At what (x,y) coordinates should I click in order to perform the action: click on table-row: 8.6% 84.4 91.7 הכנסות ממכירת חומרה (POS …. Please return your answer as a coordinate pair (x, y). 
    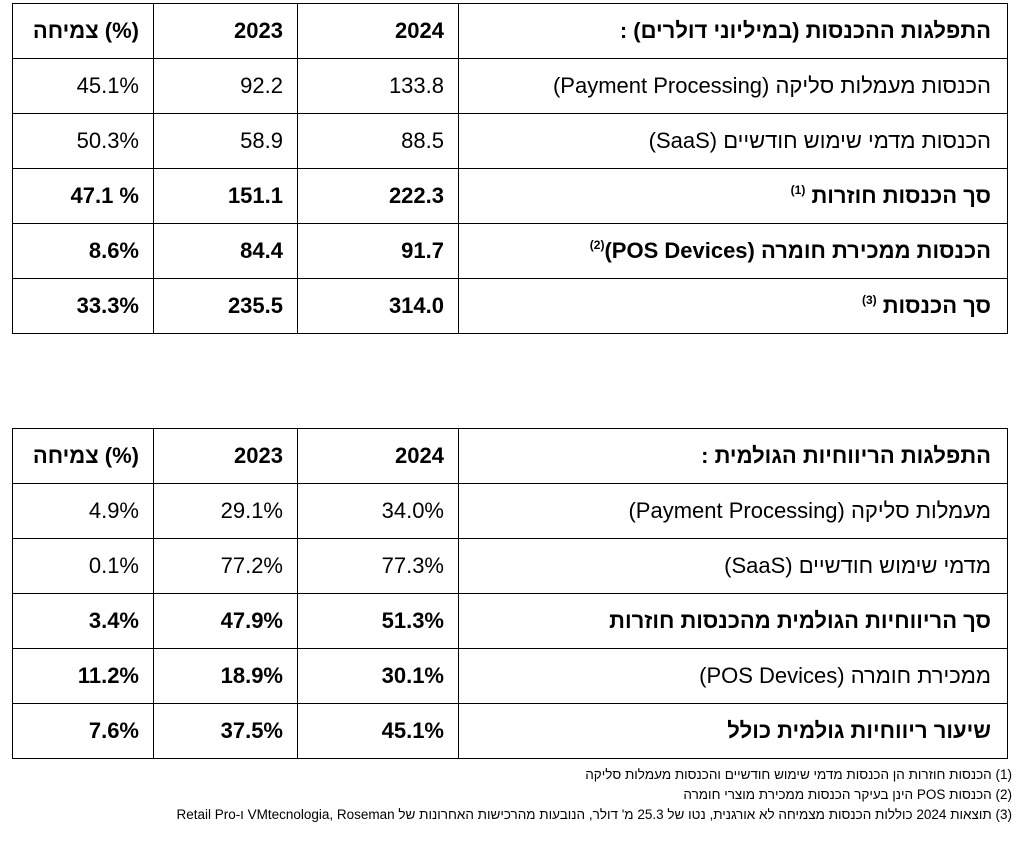
    Looking at the image, I should click on (510, 251).